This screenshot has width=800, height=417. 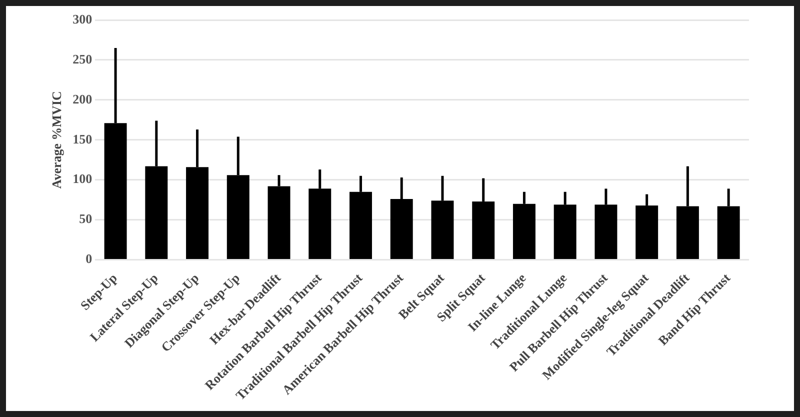 What do you see at coordinates (82, 178) in the screenshot?
I see `y-tick-label: 100` at bounding box center [82, 178].